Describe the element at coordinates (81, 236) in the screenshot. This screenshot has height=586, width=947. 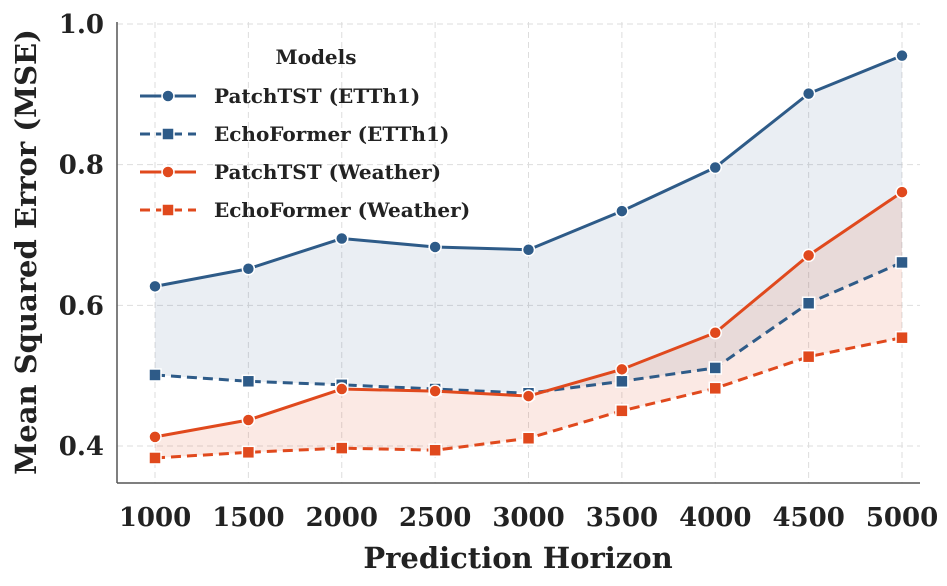
I see `y-tick-labels: 0.4 0.6 0.8 1.0` at that location.